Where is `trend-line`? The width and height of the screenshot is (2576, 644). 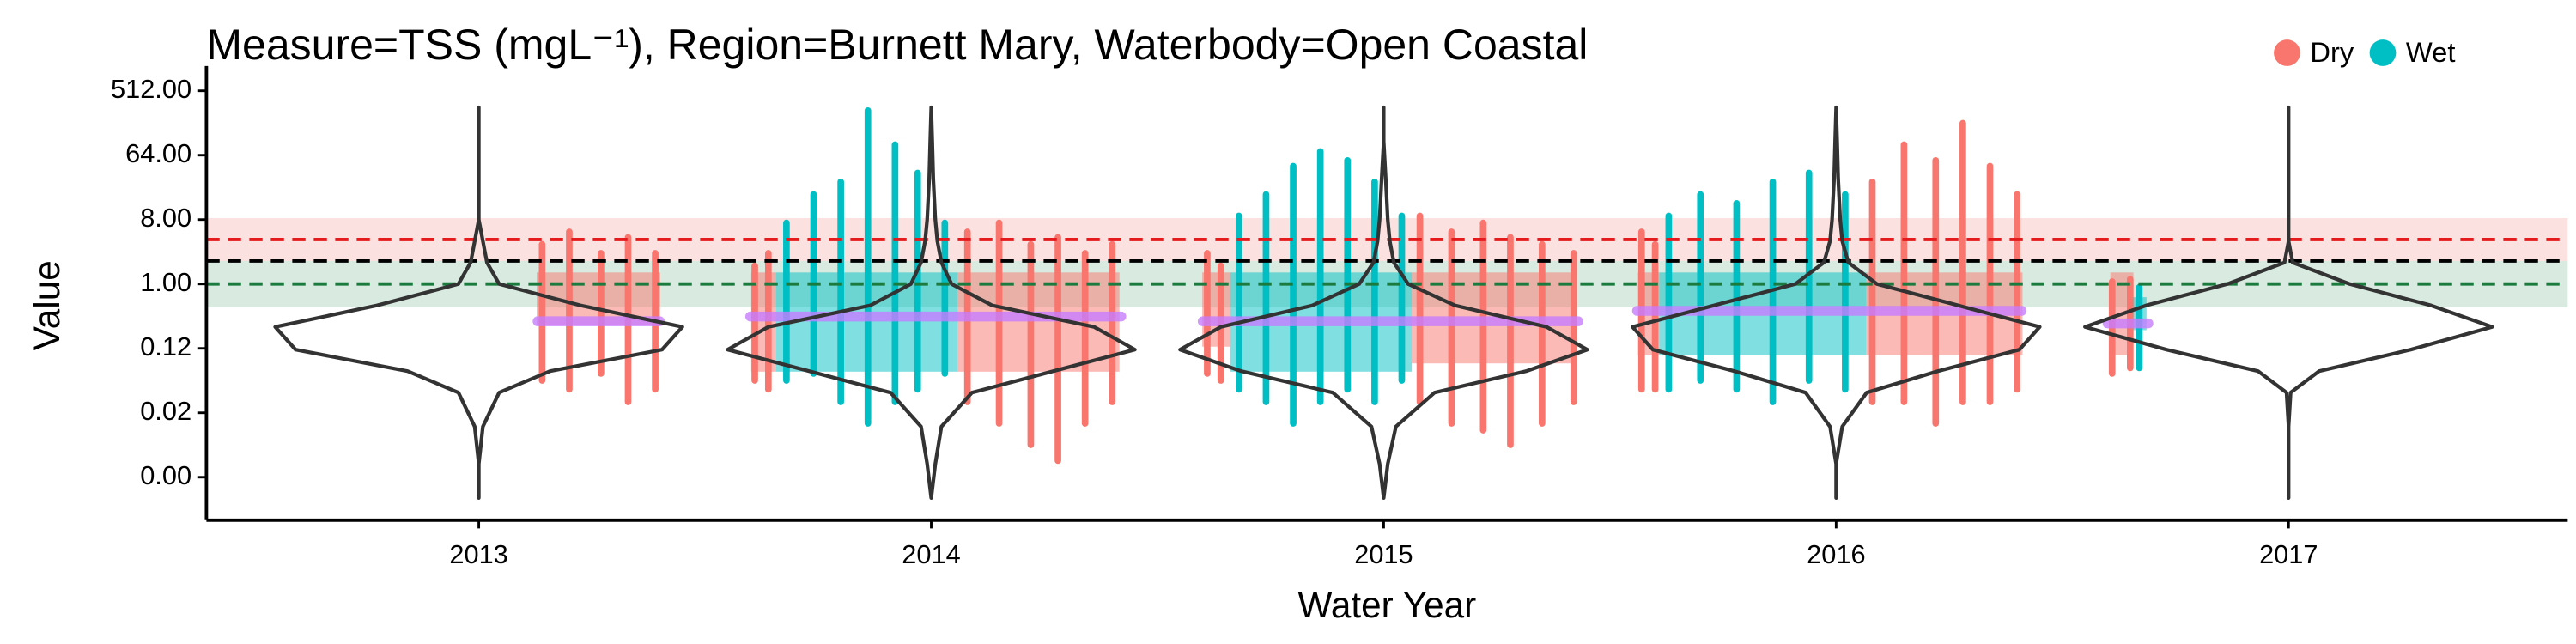 trend-line is located at coordinates (1343, 317).